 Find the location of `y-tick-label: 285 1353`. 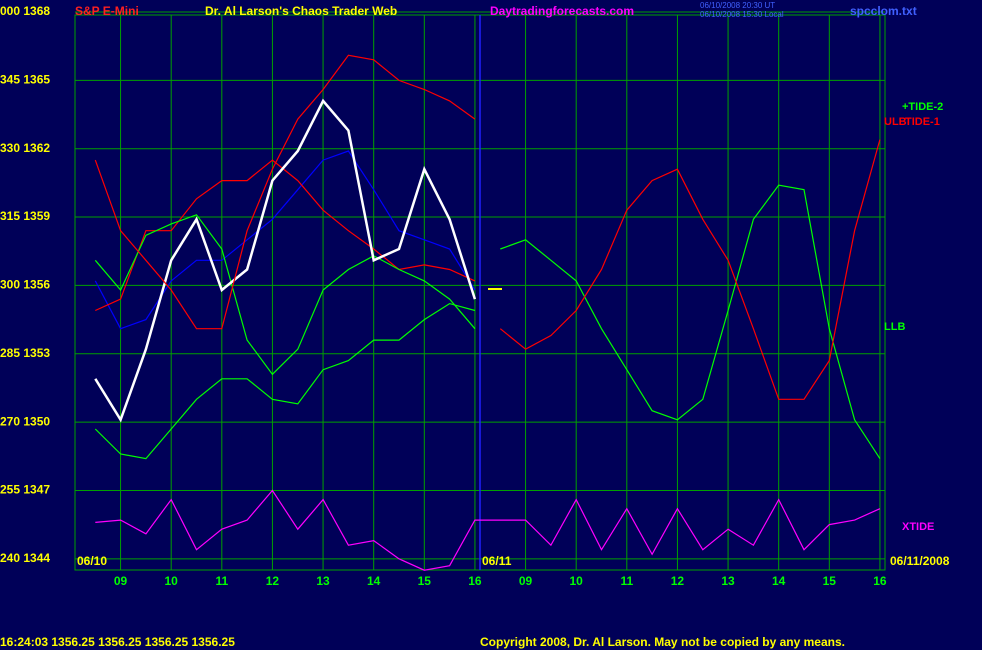

y-tick-label: 285 1353 is located at coordinates (25, 353).